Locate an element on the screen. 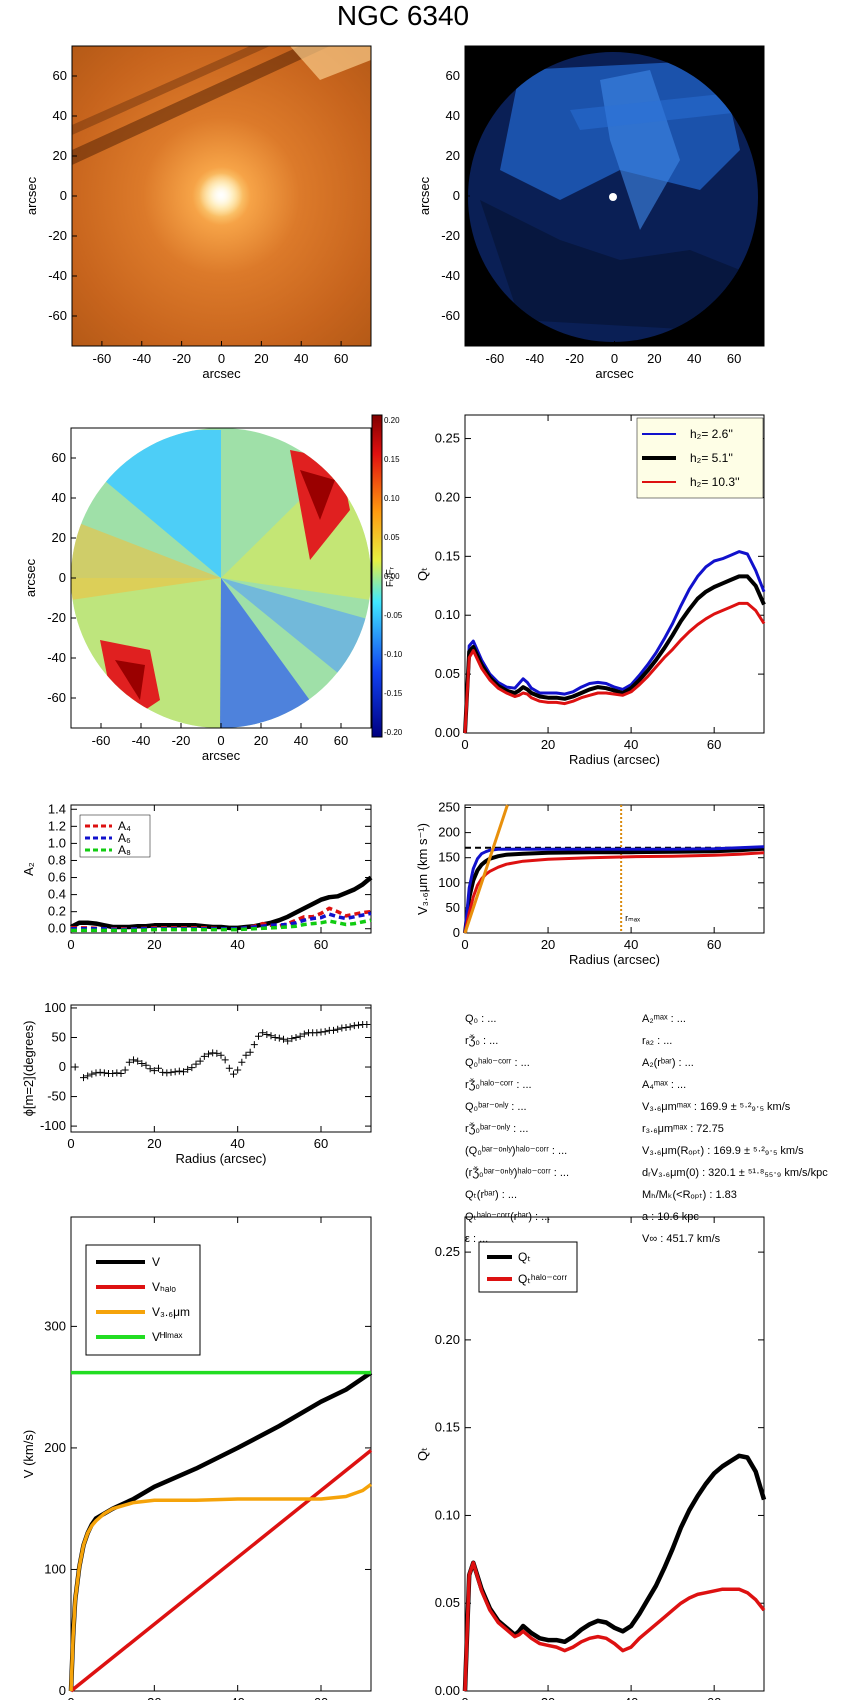  y-axis-label: V₃.₆μm (km s⁻¹) is located at coordinates (422, 869).